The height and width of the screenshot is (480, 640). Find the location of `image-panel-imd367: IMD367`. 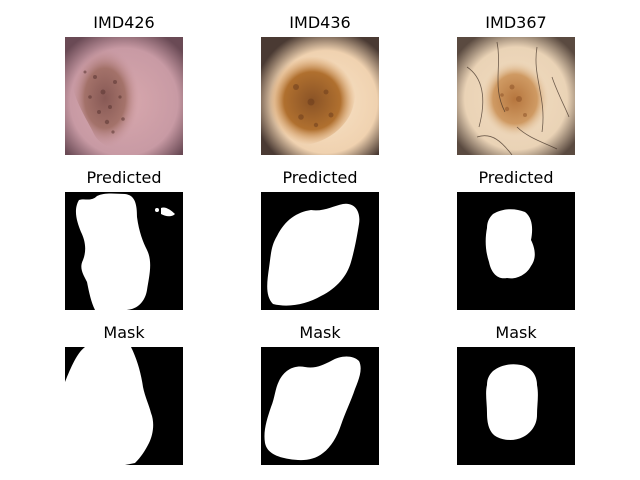

image-panel-imd367: IMD367 is located at coordinates (516, 84).